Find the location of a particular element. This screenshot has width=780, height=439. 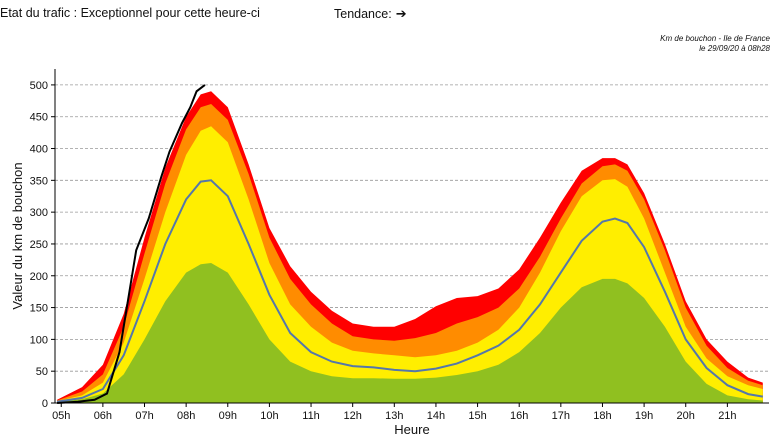

today-line is located at coordinates (131, 244).